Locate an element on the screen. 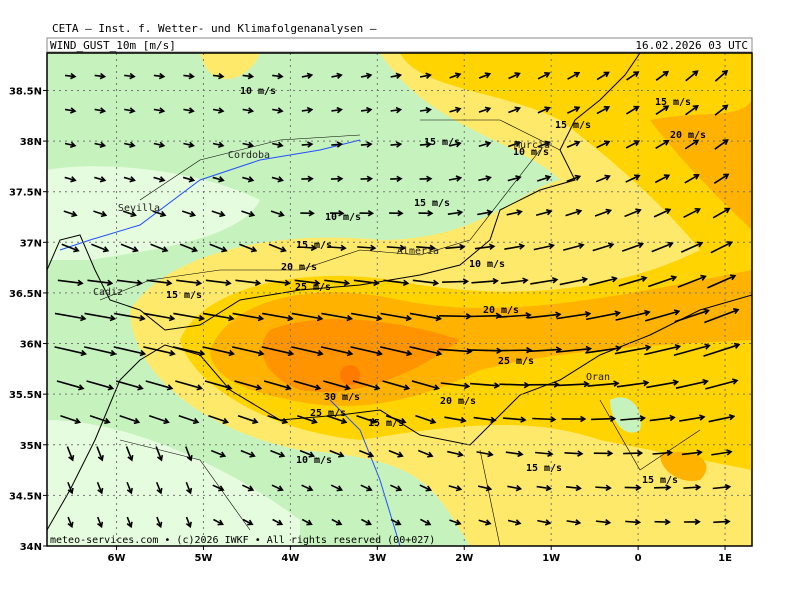 The height and width of the screenshot is (604, 800). valid-time: 16.02.2026 03 UTC is located at coordinates (691, 45).